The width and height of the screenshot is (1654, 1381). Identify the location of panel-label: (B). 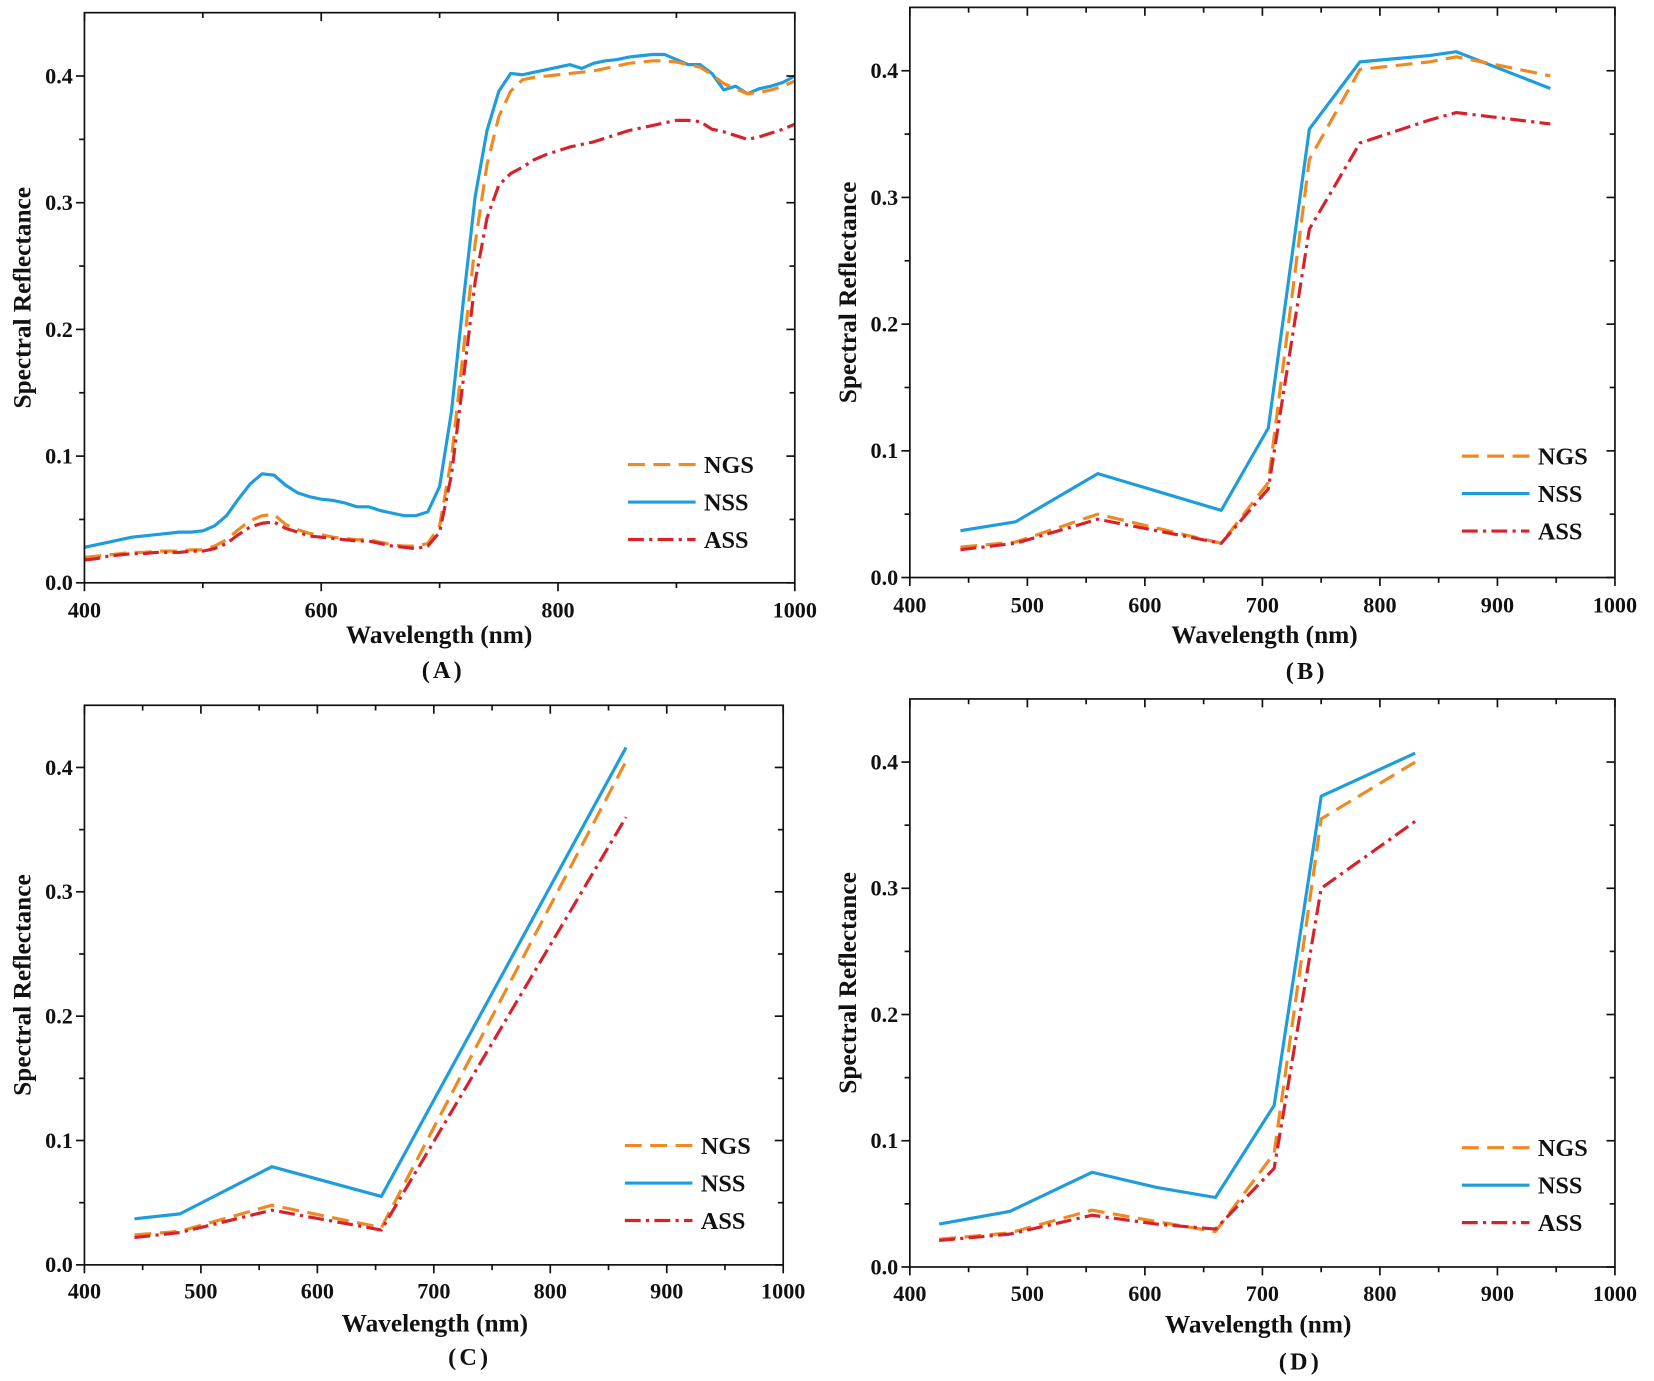
(1307, 671).